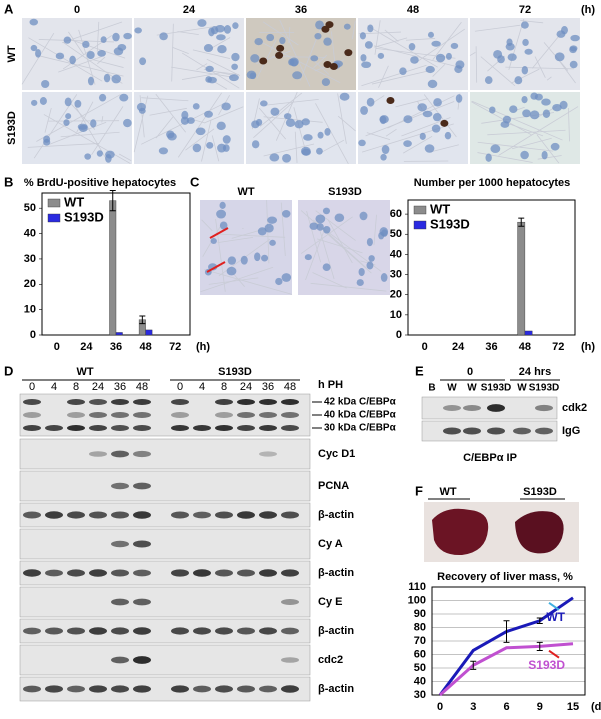  Describe the element at coordinates (268, 387) in the screenshot. I see `lane-label: 36` at that location.